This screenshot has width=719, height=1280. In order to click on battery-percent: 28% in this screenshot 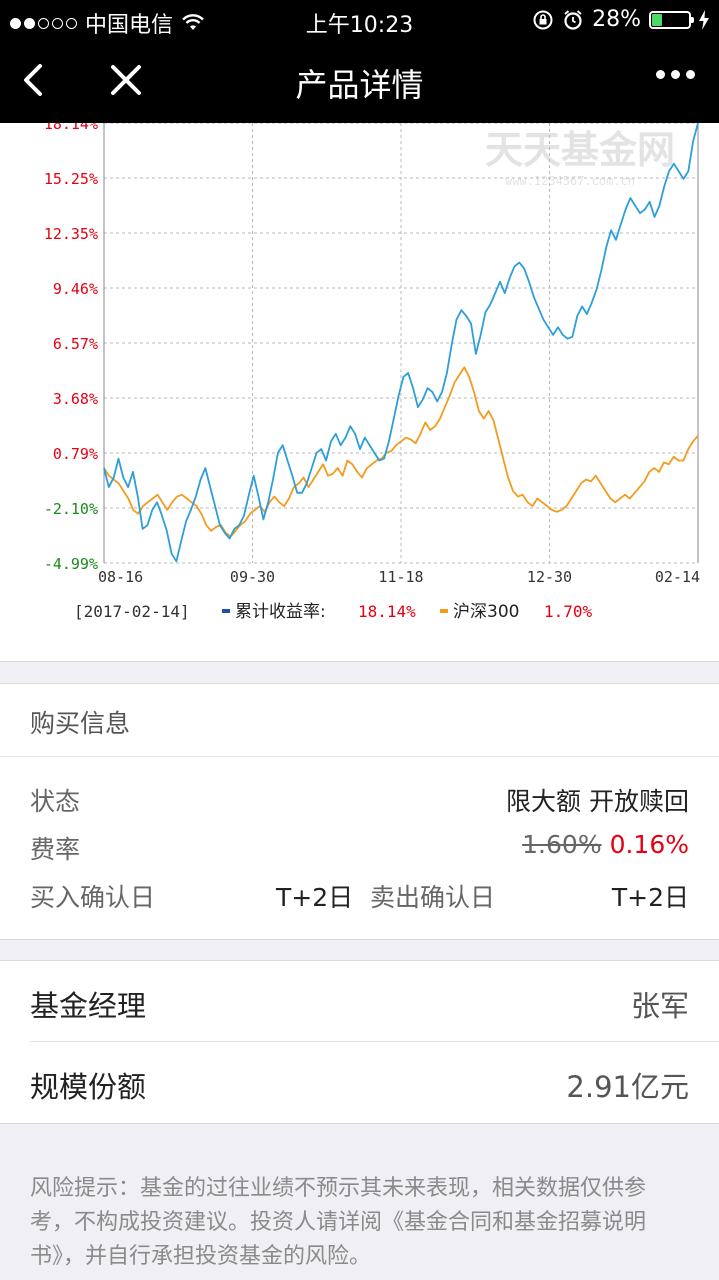, I will do `click(616, 19)`.